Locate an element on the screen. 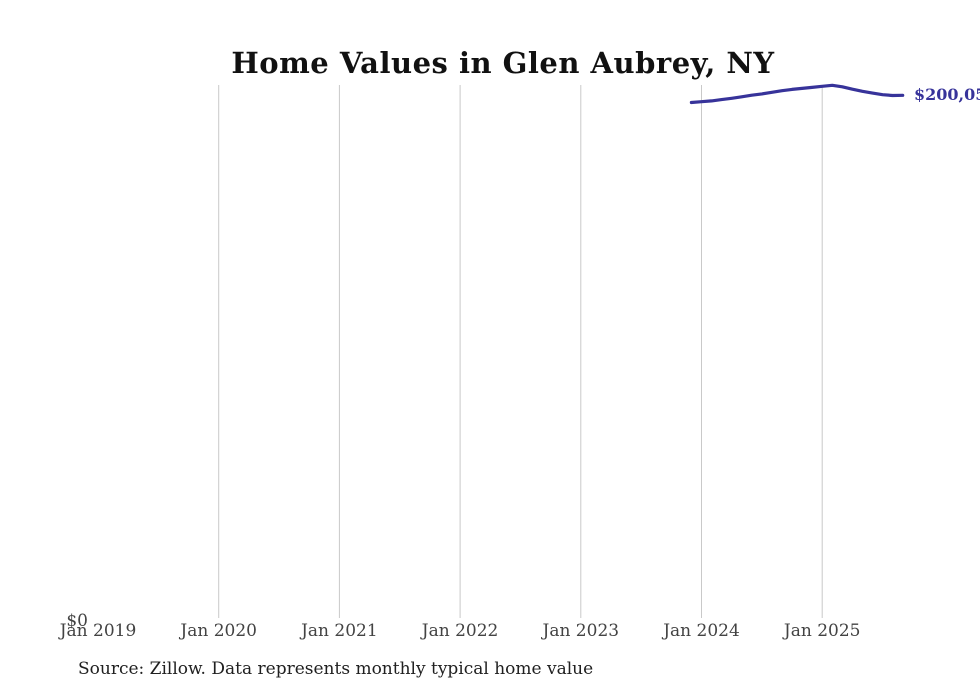 The image size is (980, 699). x-tick-label: Jan 2025 is located at coordinates (822, 631).